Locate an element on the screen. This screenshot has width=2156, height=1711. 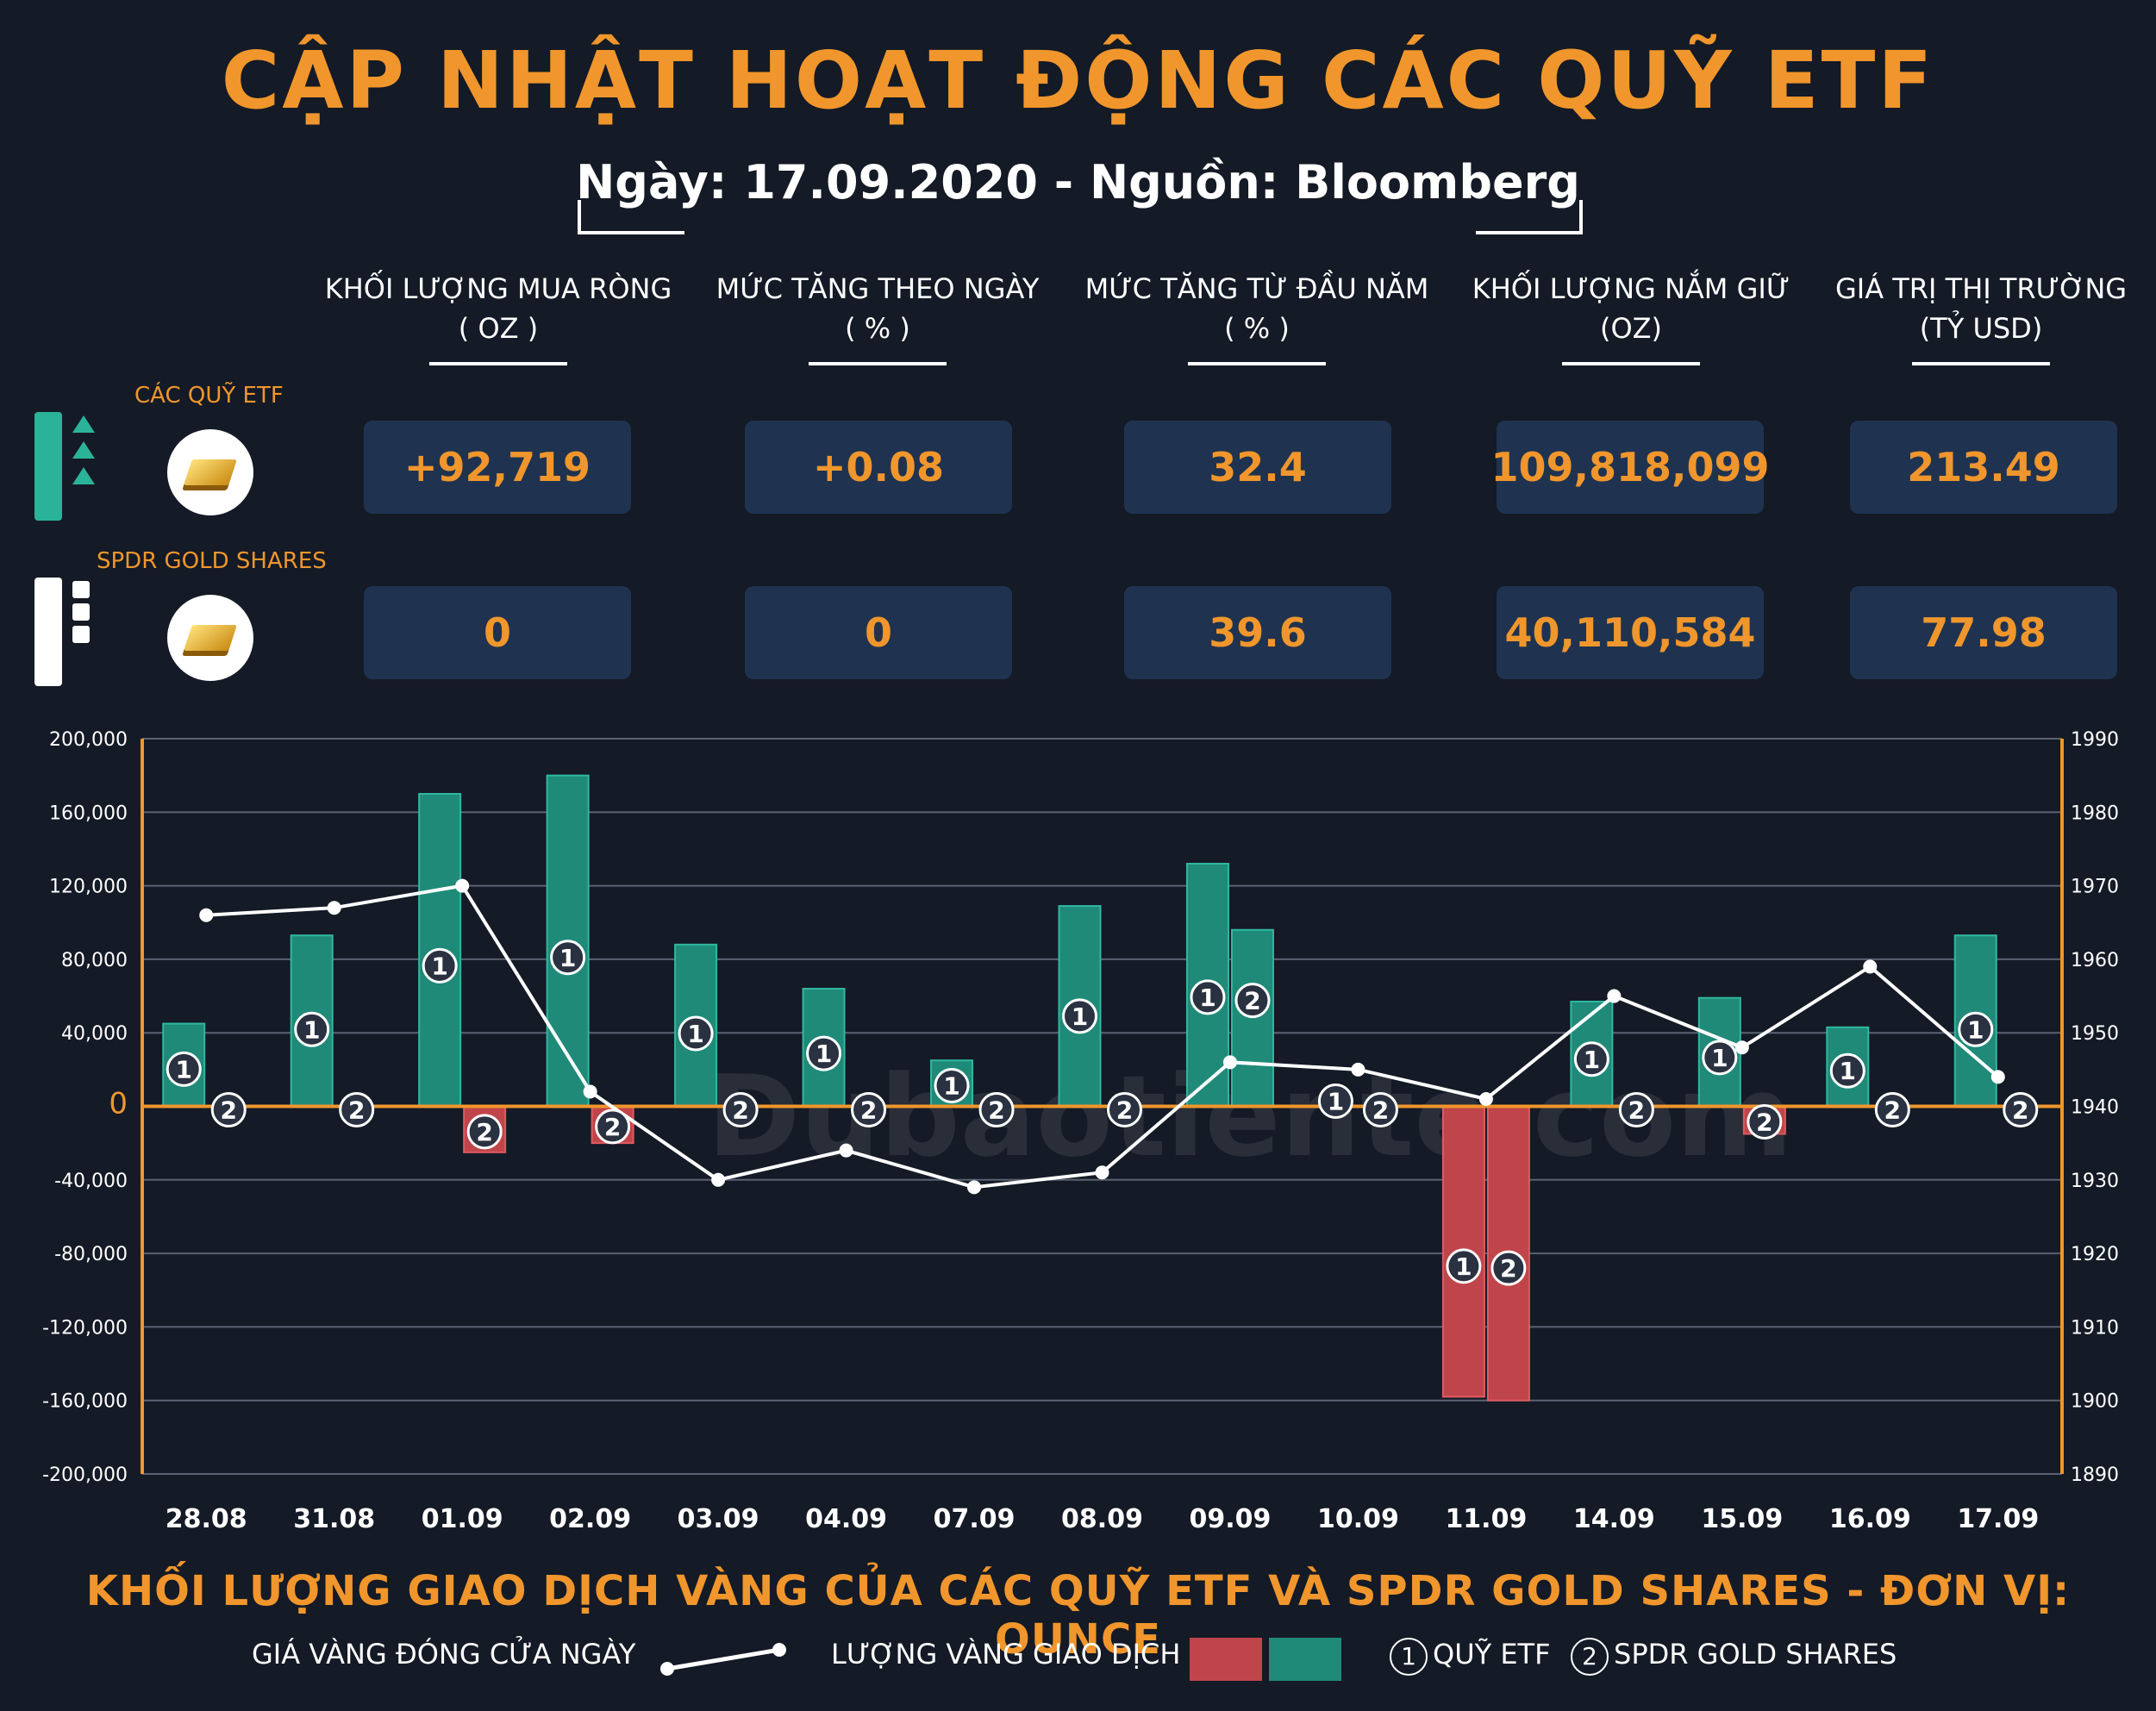
column-header-label: MỨC TĂNG THEO NGÀY is located at coordinates (878, 289).